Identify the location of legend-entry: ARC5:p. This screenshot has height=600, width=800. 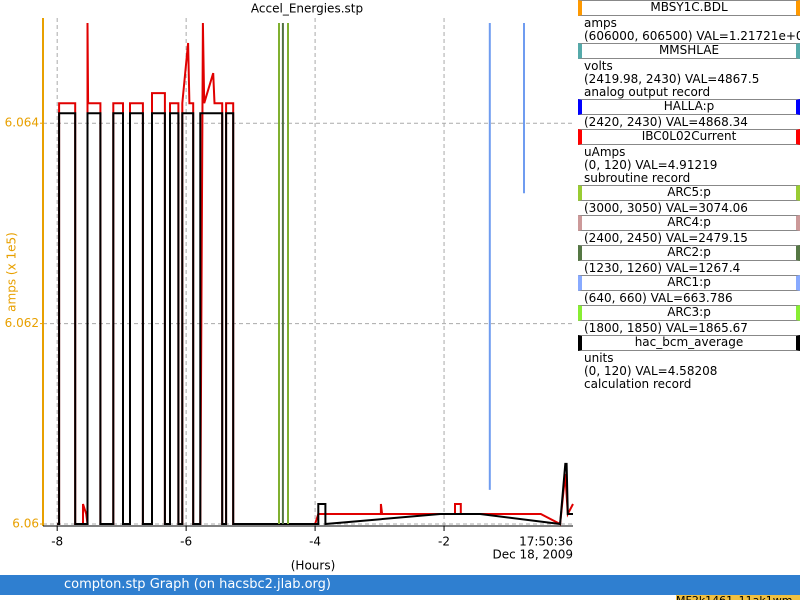
(689, 193).